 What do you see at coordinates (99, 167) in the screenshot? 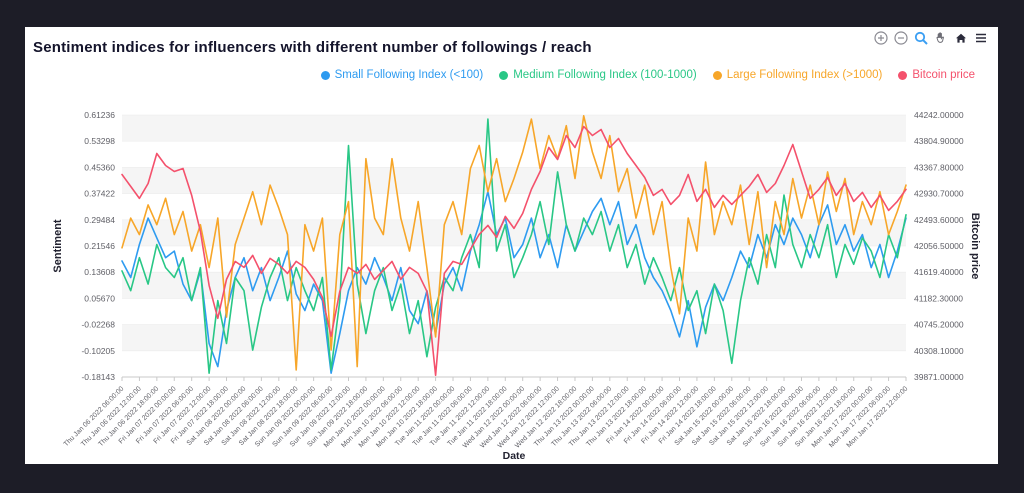
I see `y-left-tick-label: 0.45360` at bounding box center [99, 167].